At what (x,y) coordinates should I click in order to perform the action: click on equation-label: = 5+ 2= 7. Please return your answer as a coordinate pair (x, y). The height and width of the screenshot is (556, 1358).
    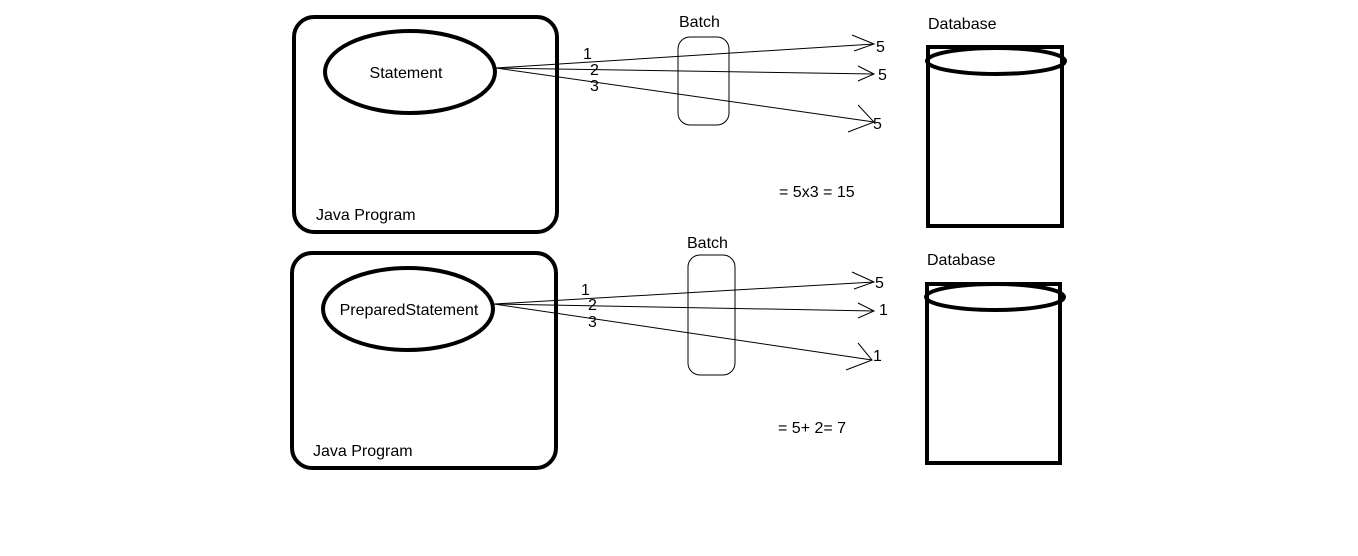
    Looking at the image, I should click on (812, 428).